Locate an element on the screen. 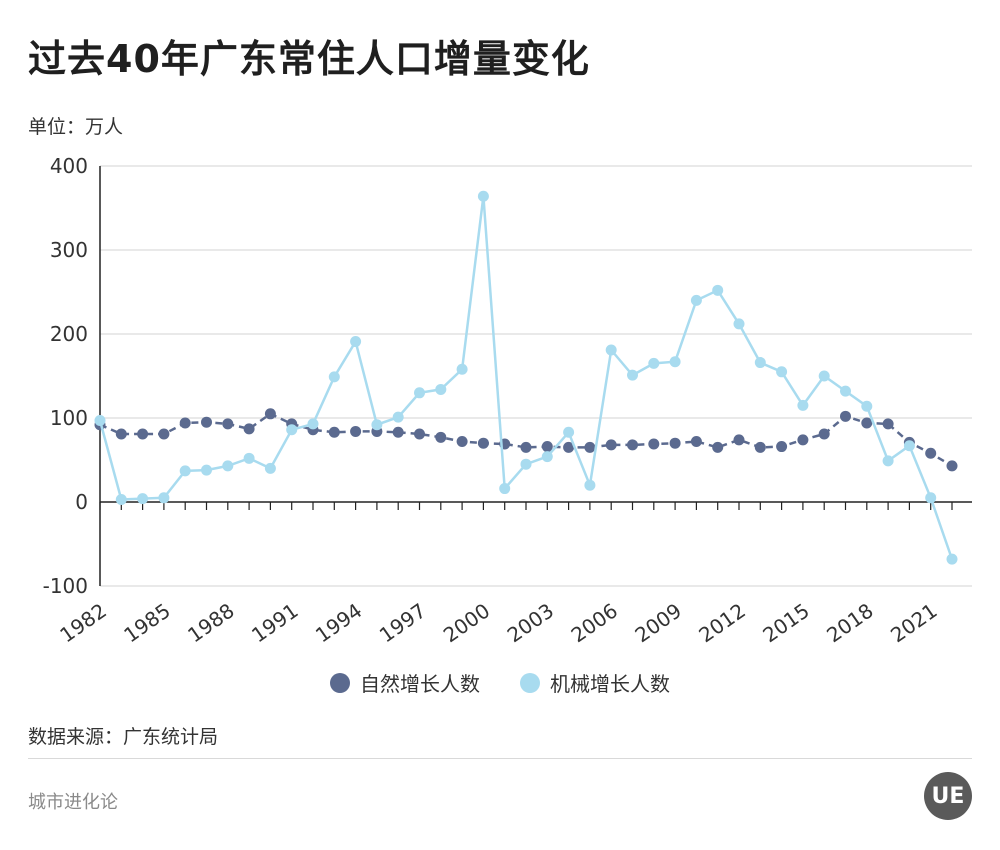 The height and width of the screenshot is (850, 1000). legend-label-migration: 机械增长人数 is located at coordinates (610, 684).